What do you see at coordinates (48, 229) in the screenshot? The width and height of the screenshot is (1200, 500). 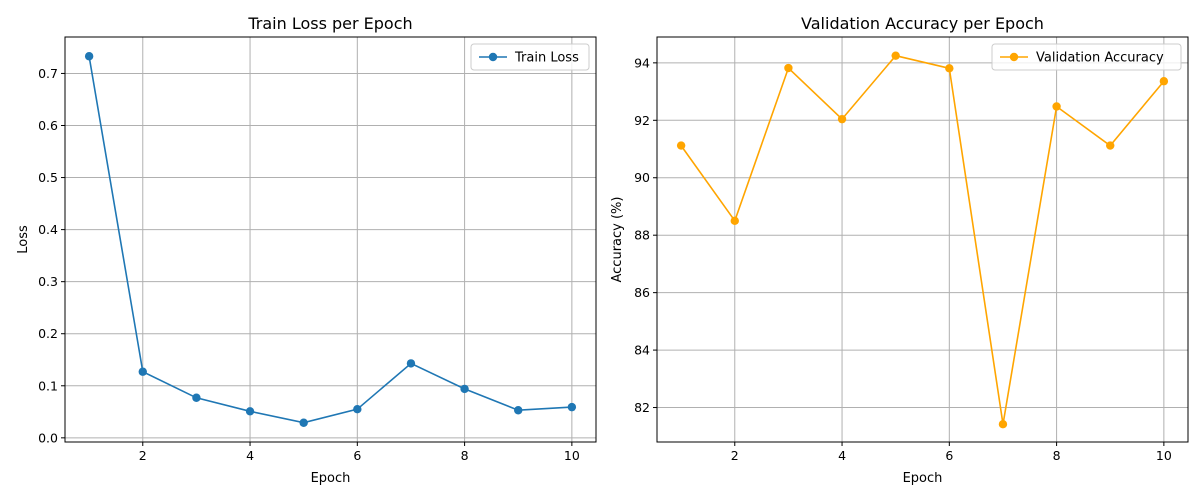 I see `y-tick-label: 0.4` at bounding box center [48, 229].